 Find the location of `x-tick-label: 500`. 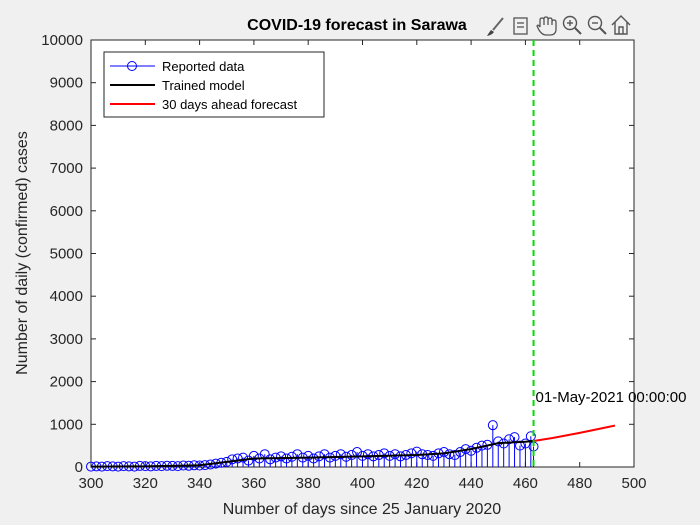

x-tick-label: 500 is located at coordinates (633, 483).